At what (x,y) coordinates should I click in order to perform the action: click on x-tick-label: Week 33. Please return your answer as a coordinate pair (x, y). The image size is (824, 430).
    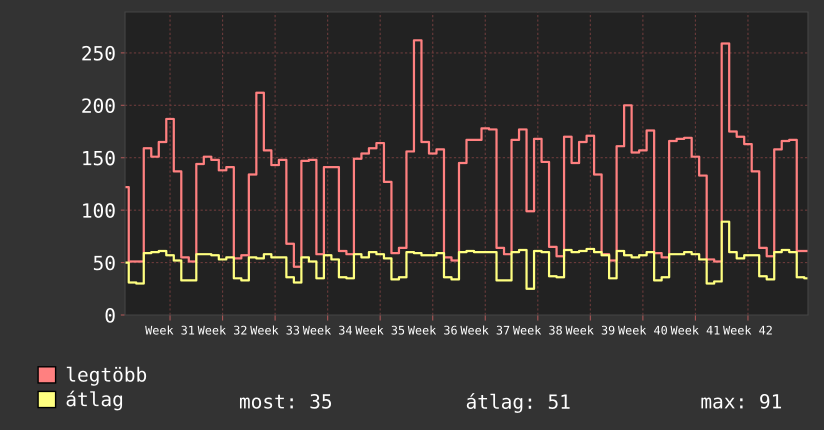
    Looking at the image, I should click on (275, 330).